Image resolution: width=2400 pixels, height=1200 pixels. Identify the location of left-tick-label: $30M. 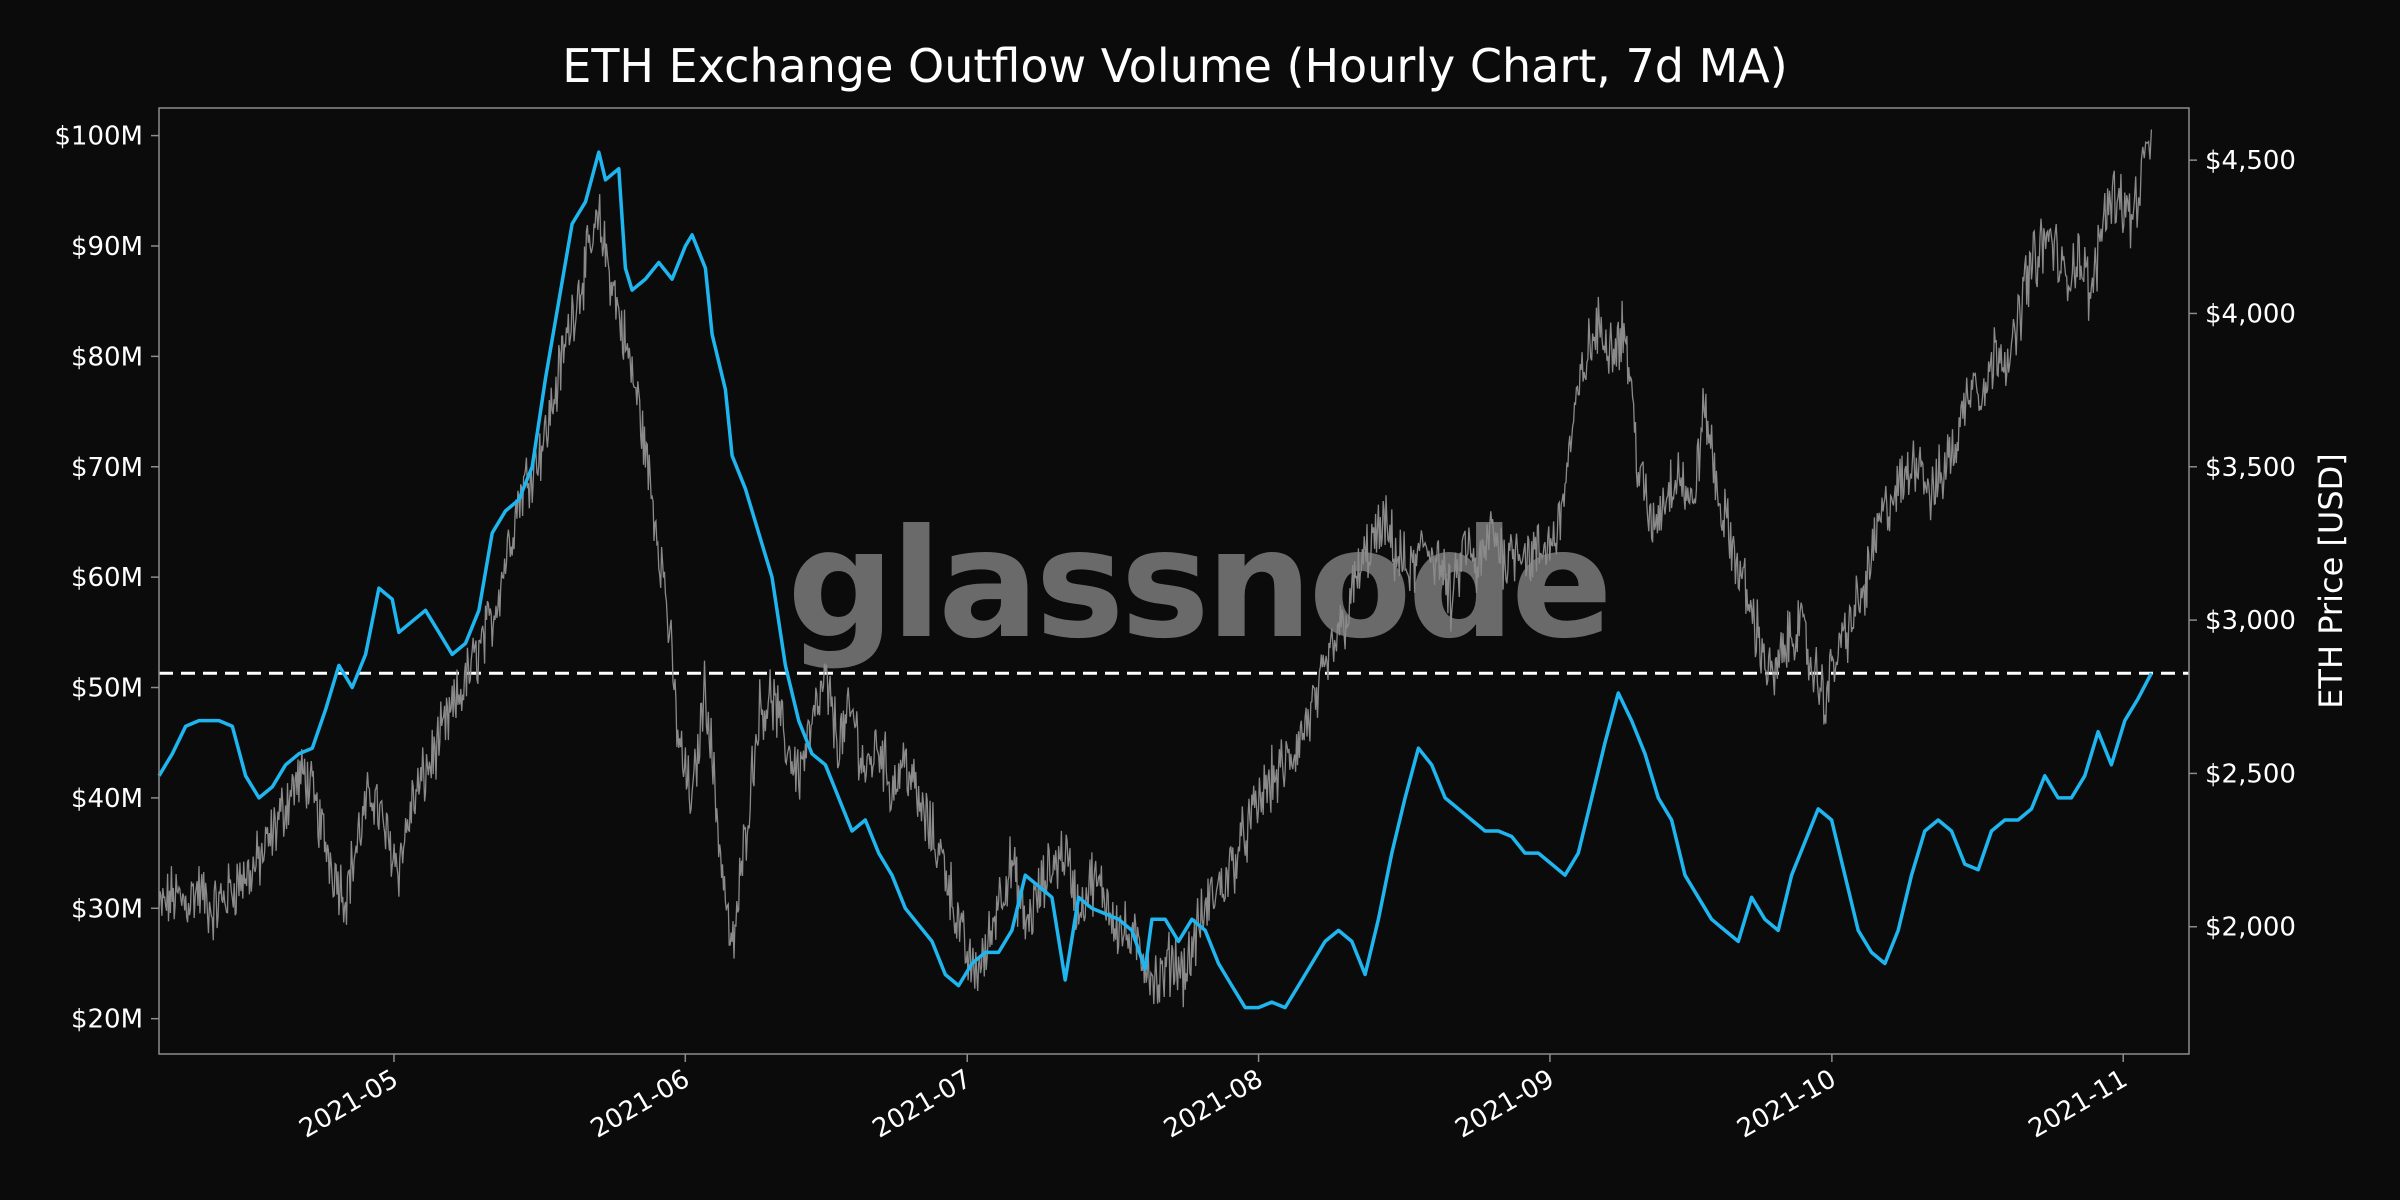
(107, 909).